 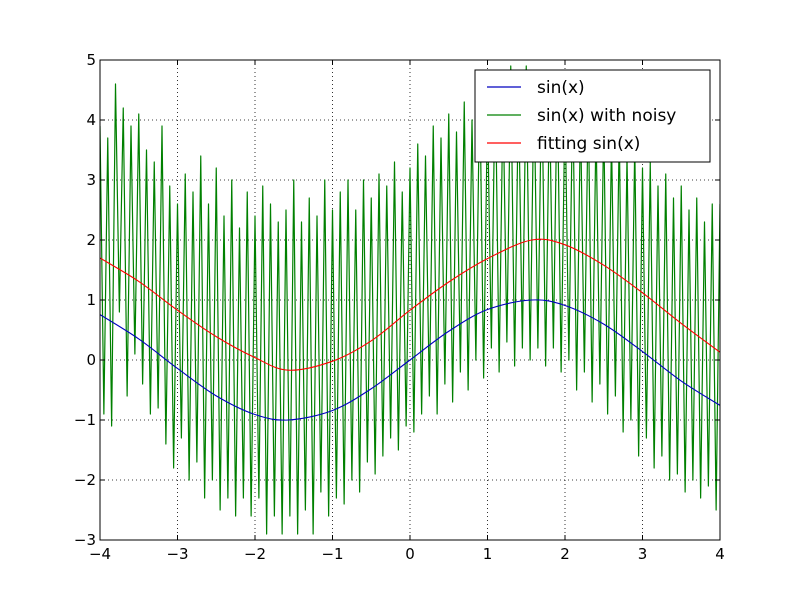 I want to click on x-tick-label: 4, so click(x=720, y=554).